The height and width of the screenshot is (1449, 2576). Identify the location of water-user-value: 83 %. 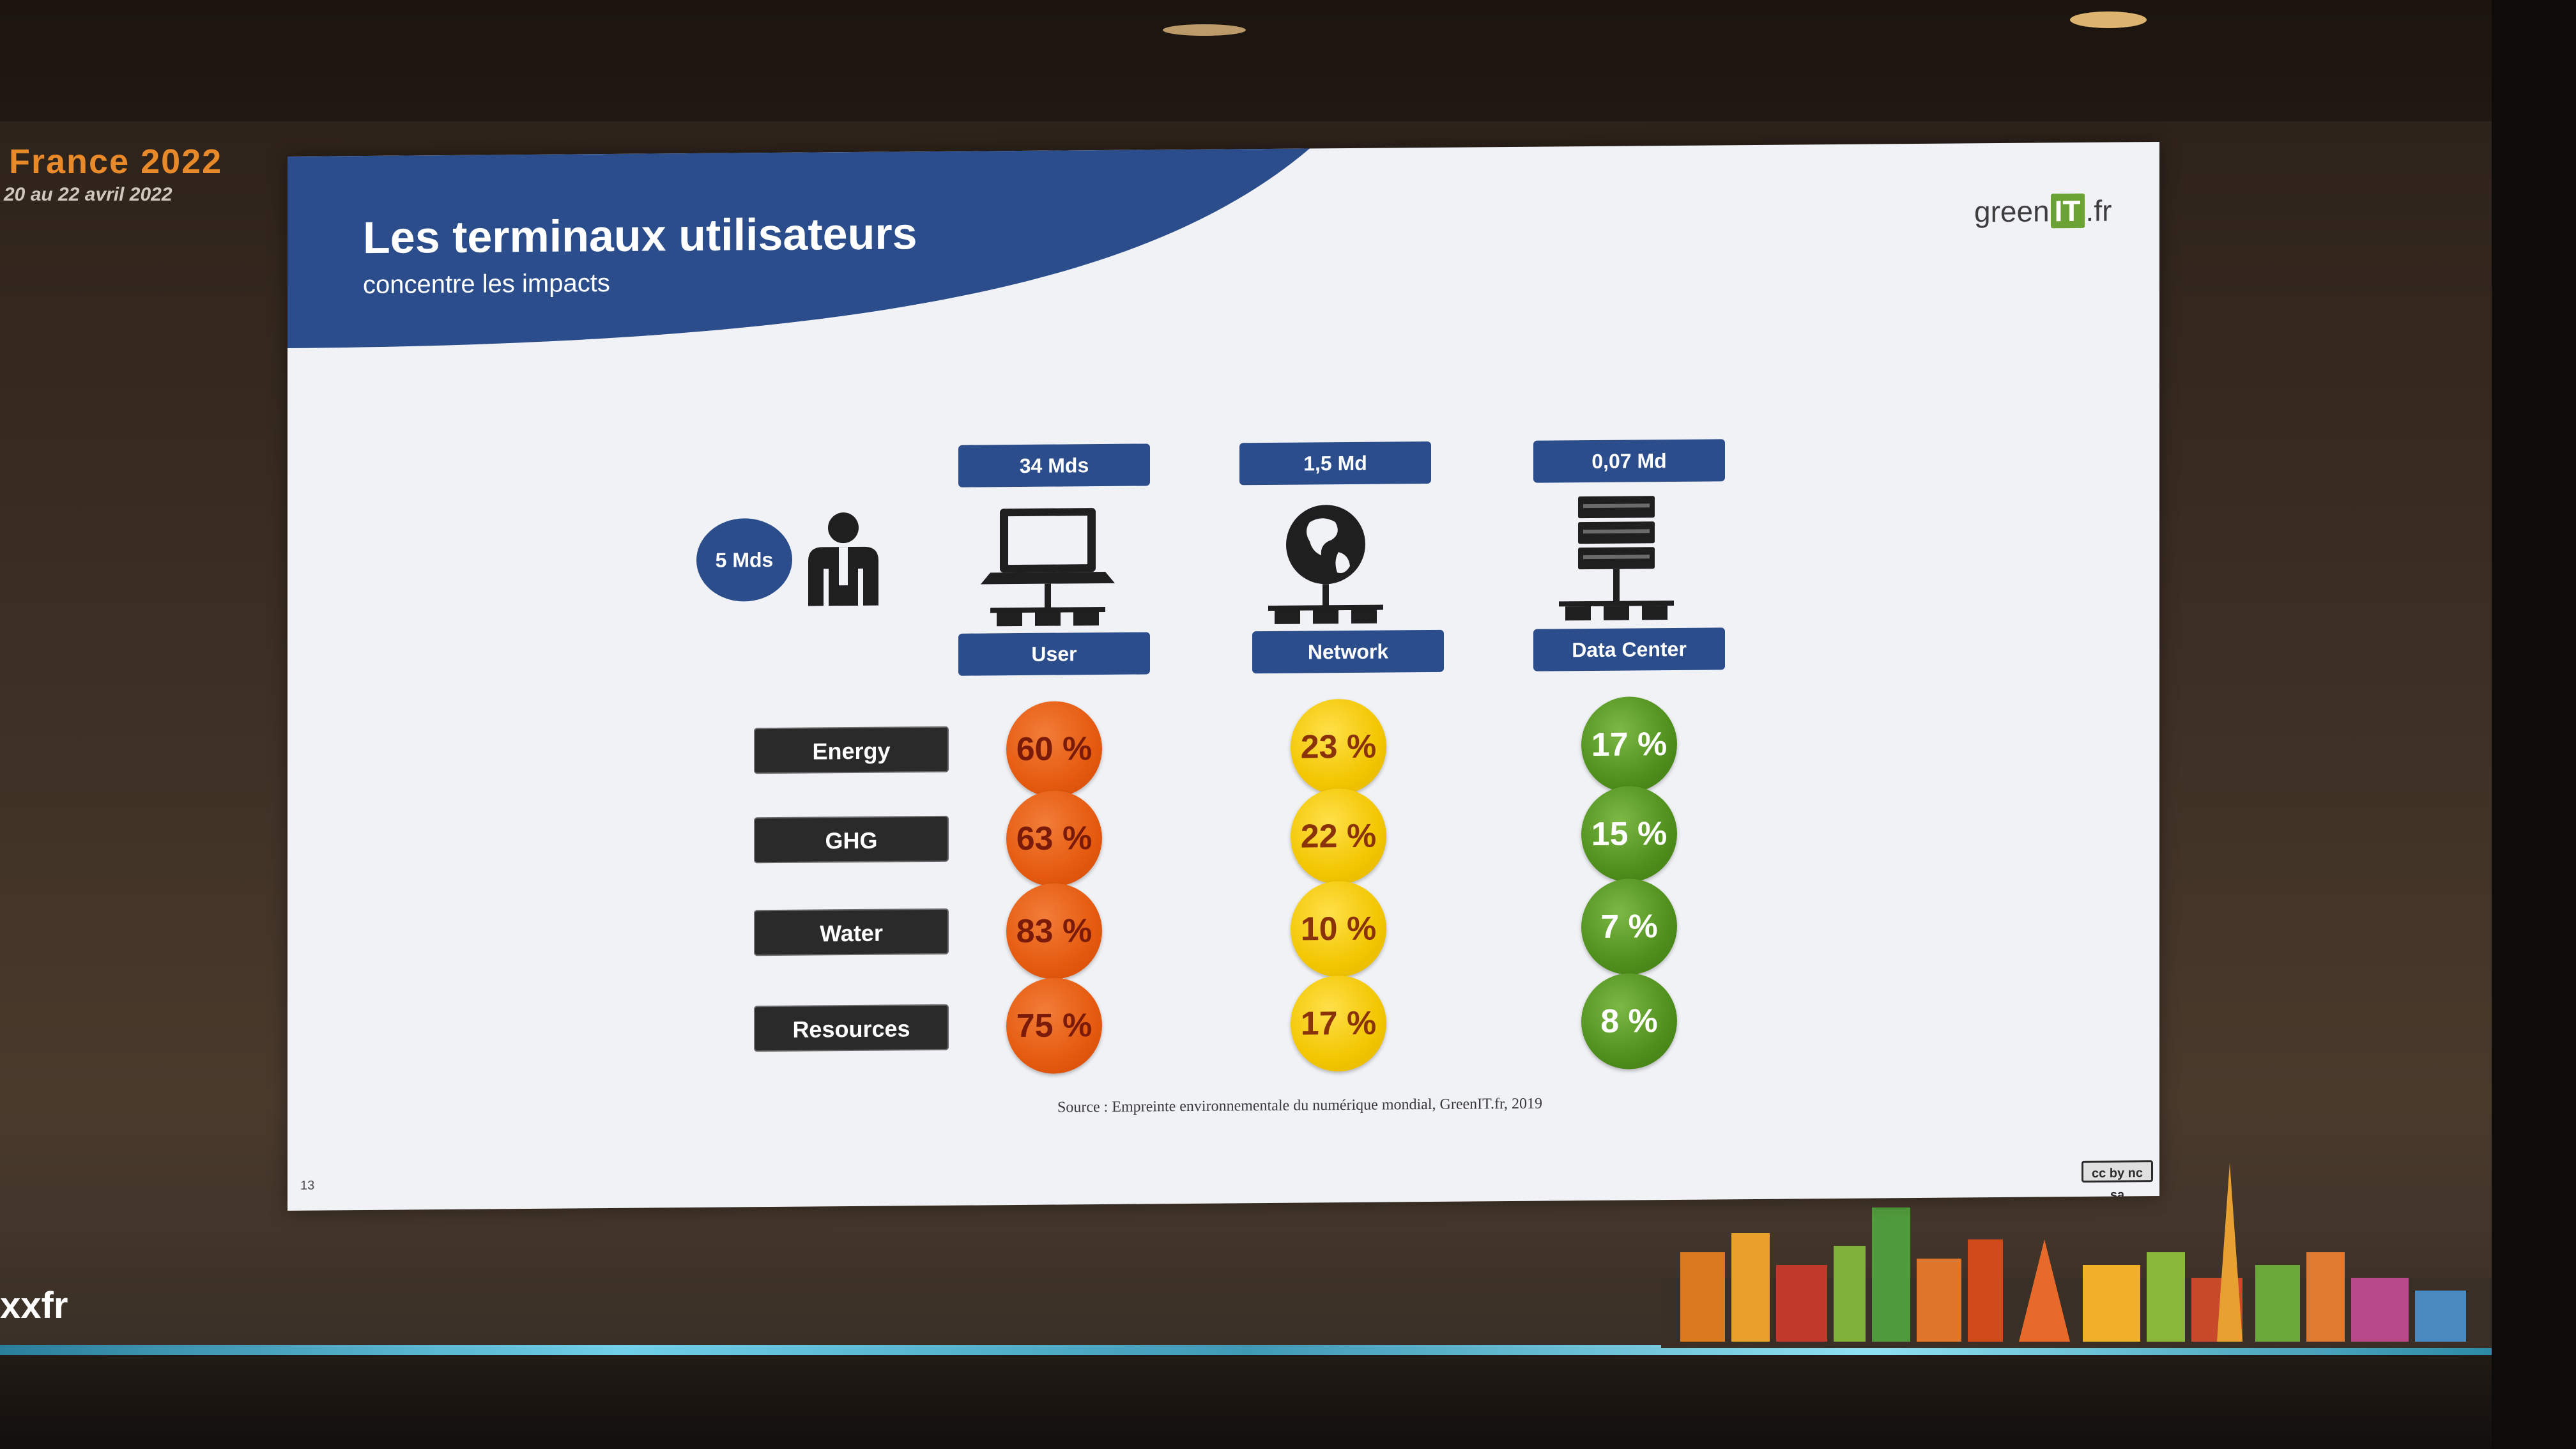
(1054, 931).